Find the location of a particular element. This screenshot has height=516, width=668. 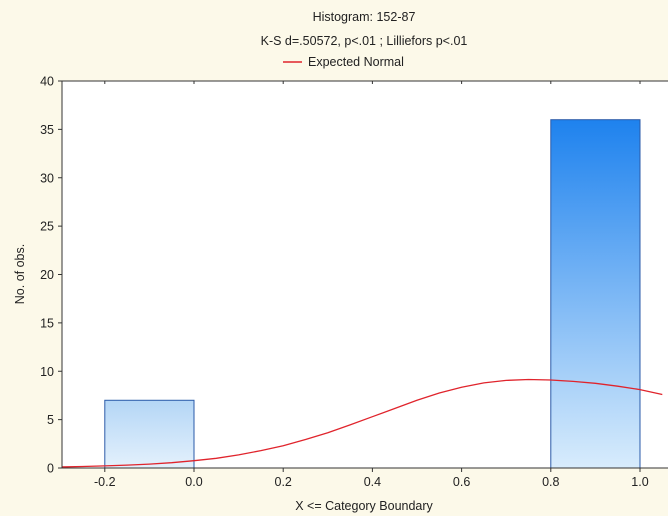

x-tick-label: 1.0 is located at coordinates (639, 482).